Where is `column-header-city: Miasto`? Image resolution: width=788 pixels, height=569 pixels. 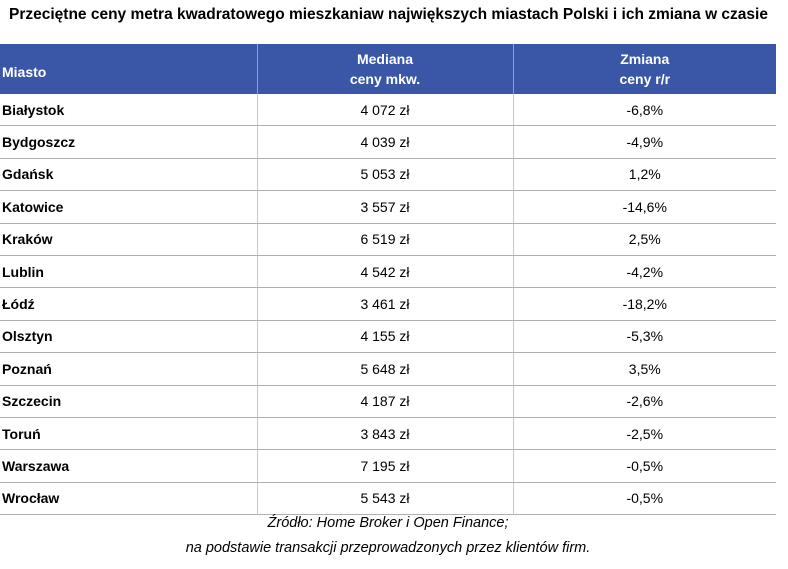 column-header-city: Miasto is located at coordinates (129, 69).